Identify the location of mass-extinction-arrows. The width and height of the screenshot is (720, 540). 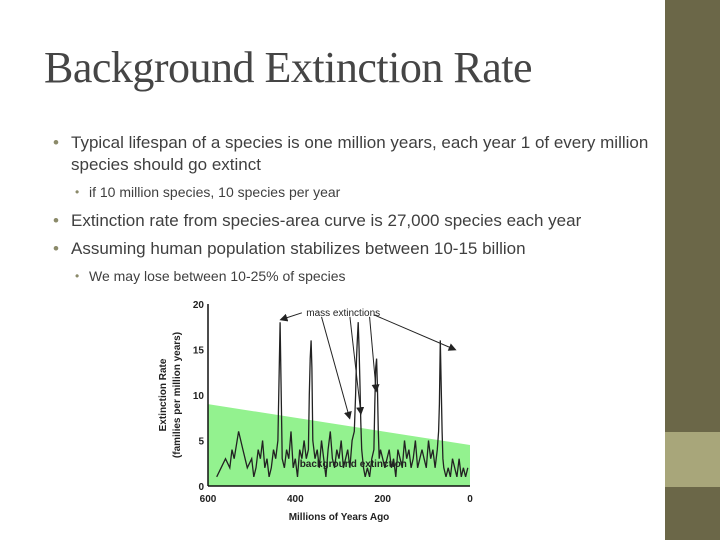
(368, 366).